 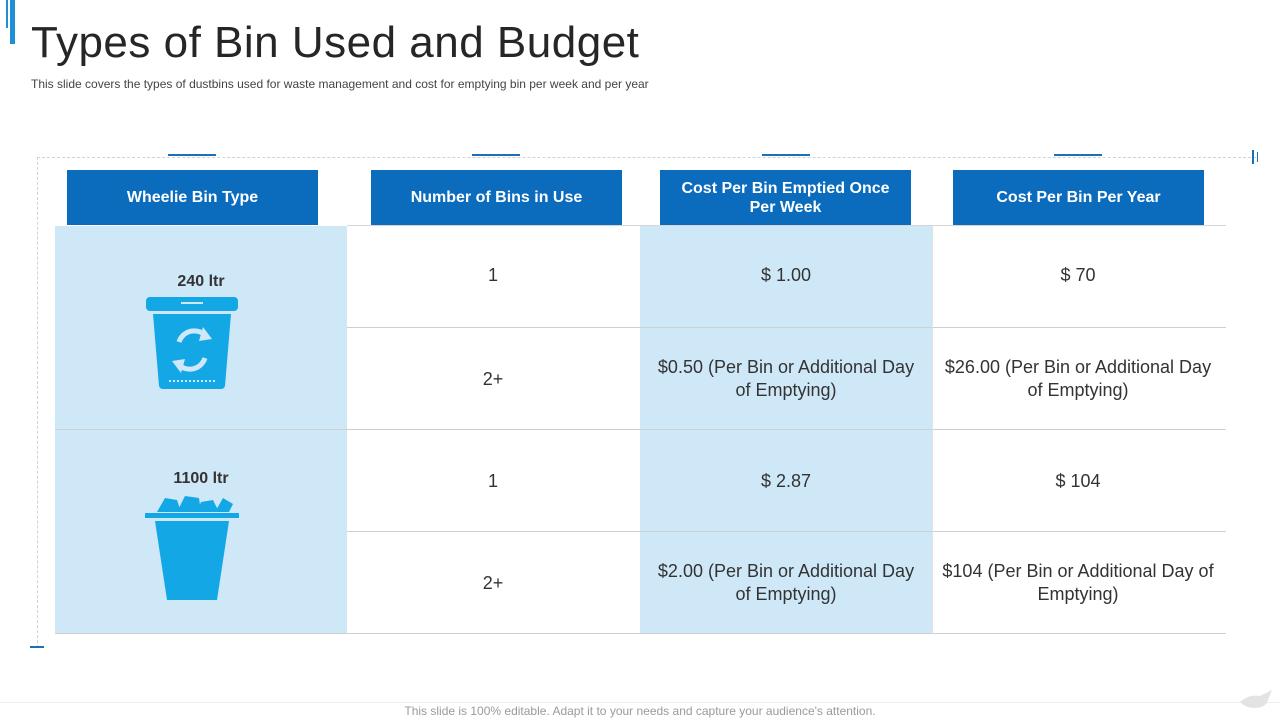 I want to click on bin-type-label: 1100 ltr, so click(x=201, y=478).